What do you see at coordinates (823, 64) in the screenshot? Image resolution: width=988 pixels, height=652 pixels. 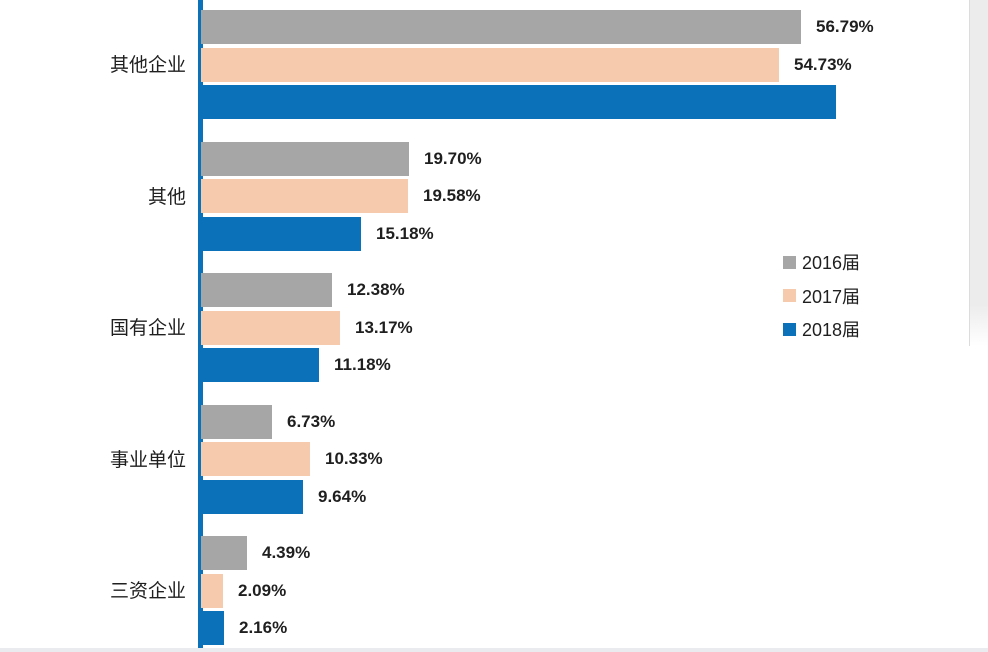 I see `bar-value-label: 54.73%` at bounding box center [823, 64].